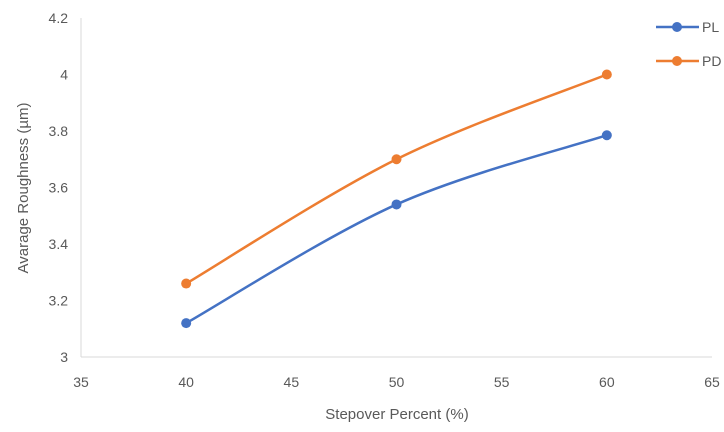  What do you see at coordinates (186, 382) in the screenshot?
I see `x-tick-label: 40` at bounding box center [186, 382].